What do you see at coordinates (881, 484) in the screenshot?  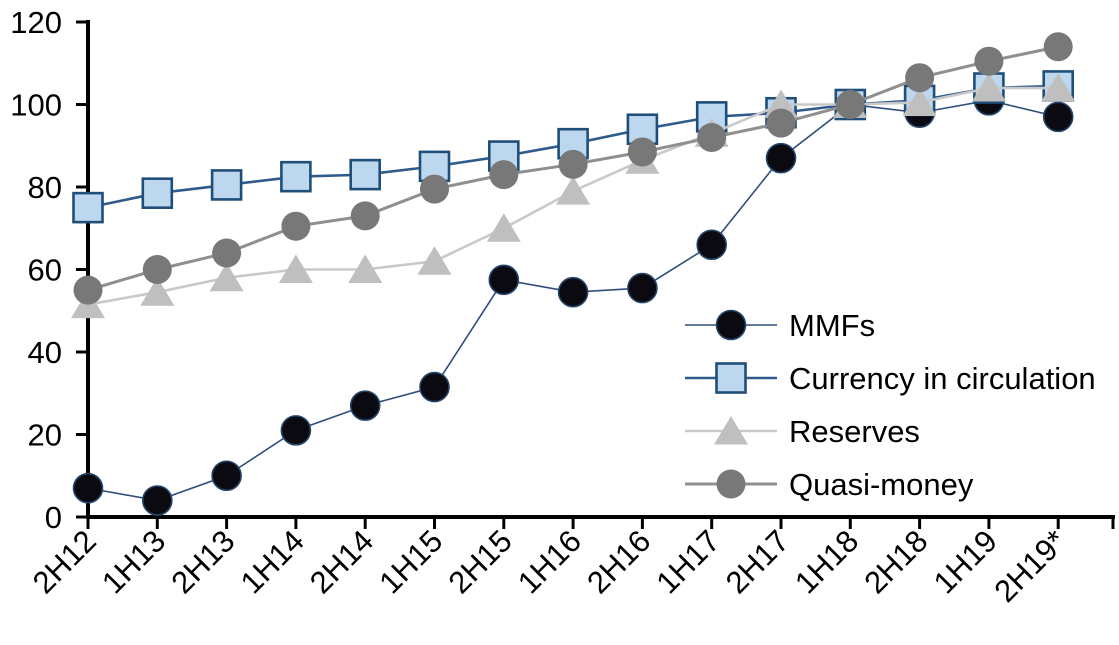 I see `legend-label-quasi-money: Quasi-money` at bounding box center [881, 484].